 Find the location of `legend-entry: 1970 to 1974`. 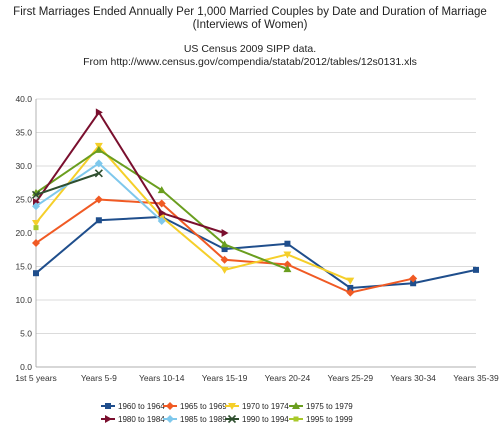

legend-entry: 1970 to 1974 is located at coordinates (257, 406).